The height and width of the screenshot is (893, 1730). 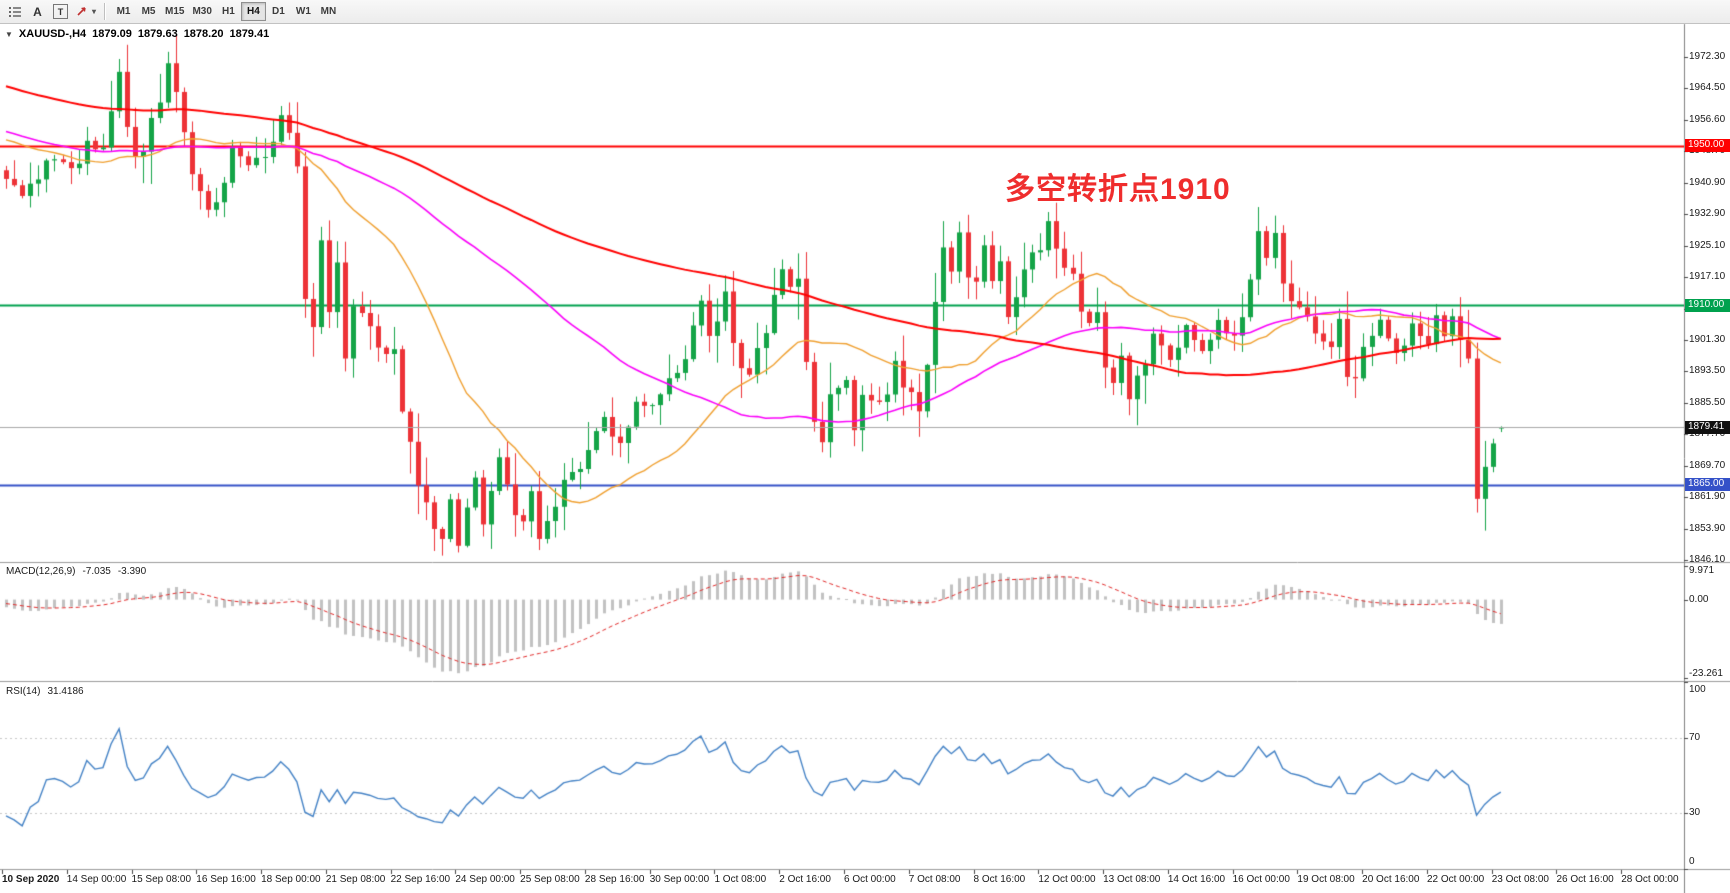 What do you see at coordinates (253, 11) in the screenshot?
I see `timeframe-h4: H4` at bounding box center [253, 11].